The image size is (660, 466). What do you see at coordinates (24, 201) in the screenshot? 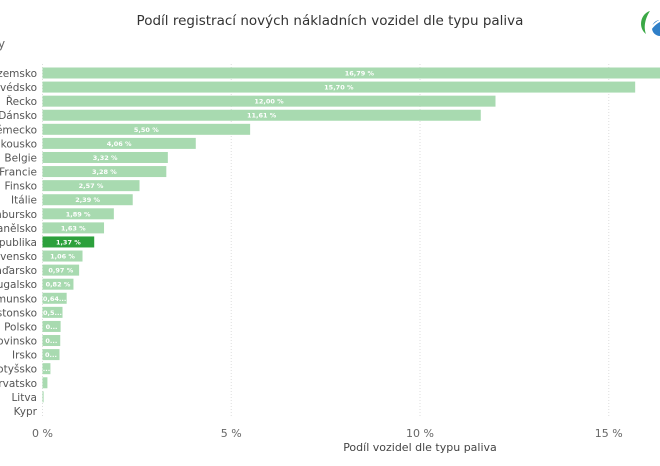
I see `category-label: Itálie` at bounding box center [24, 201].